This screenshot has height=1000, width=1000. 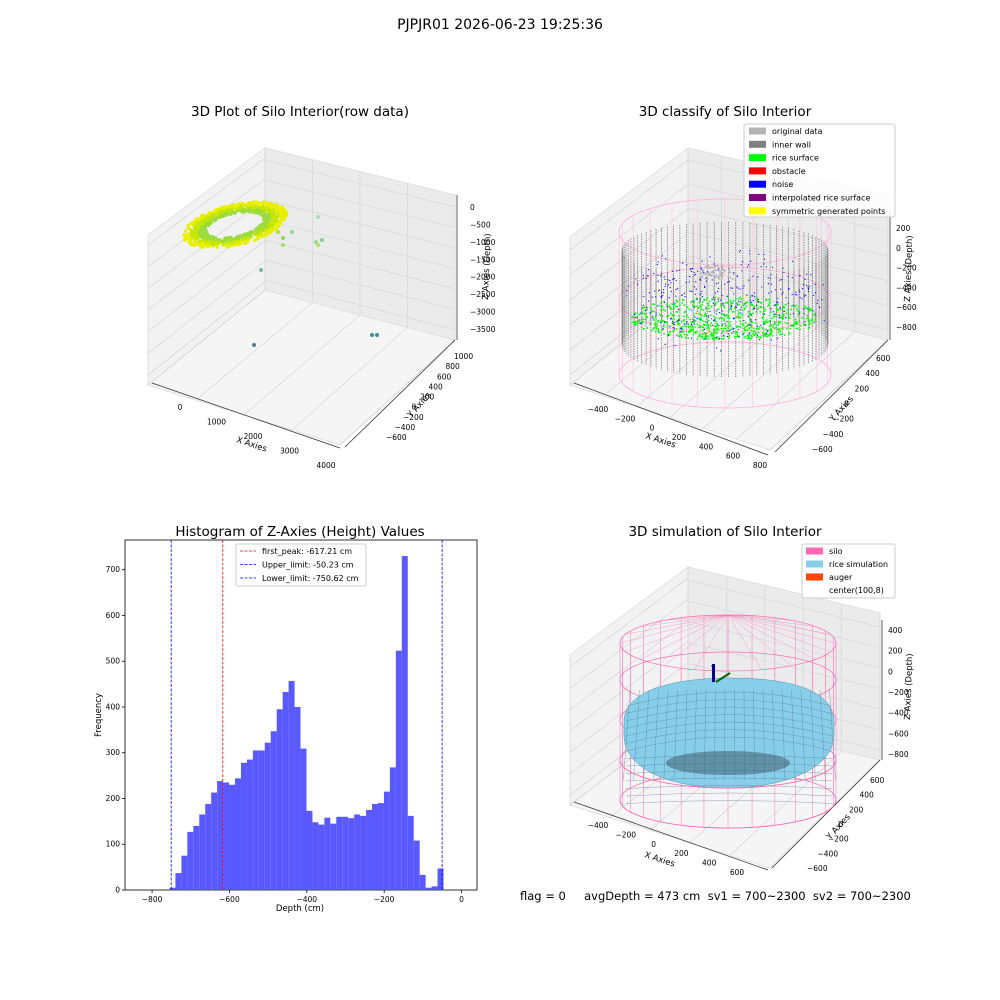 I want to click on p1-y-tick-6: 600, so click(x=444, y=376).